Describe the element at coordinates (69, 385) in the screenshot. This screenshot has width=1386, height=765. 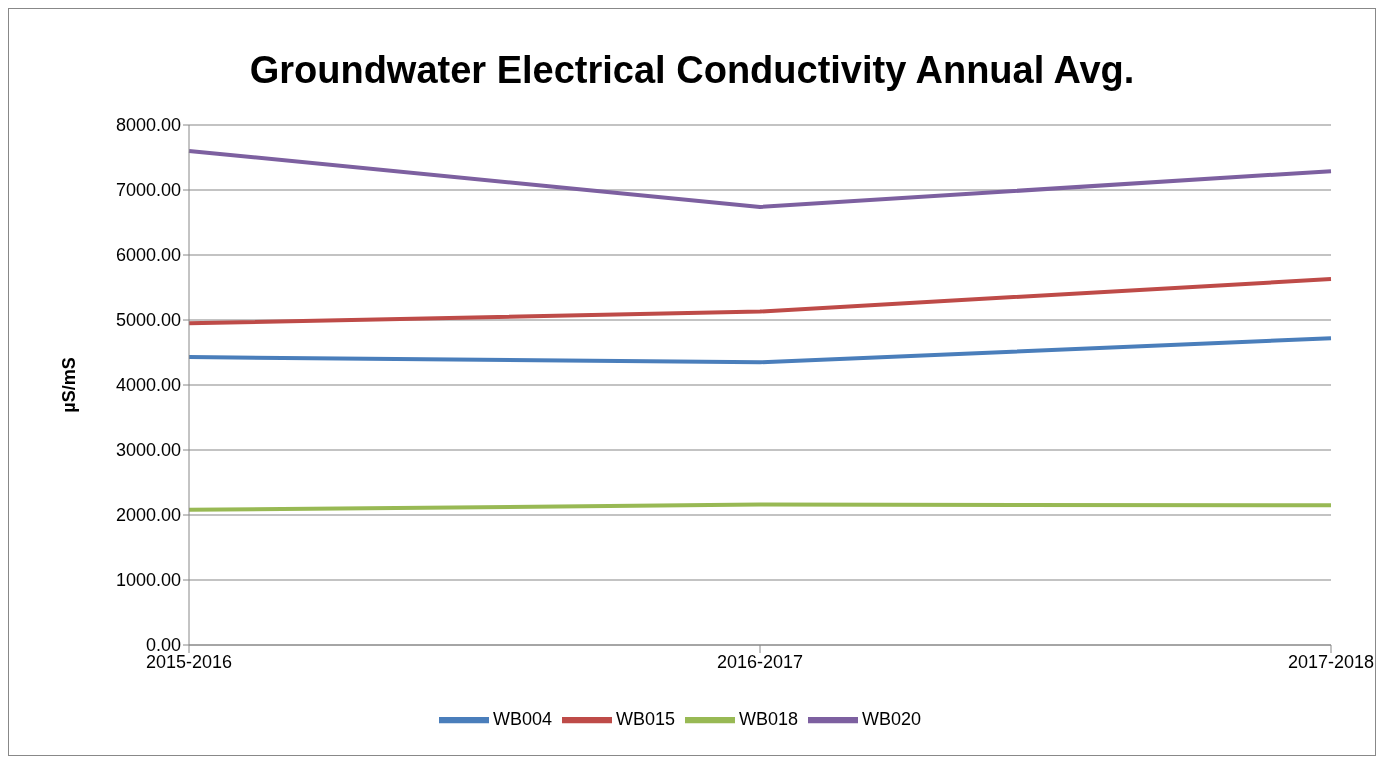
I see `y-axis-title: µS/mS` at that location.